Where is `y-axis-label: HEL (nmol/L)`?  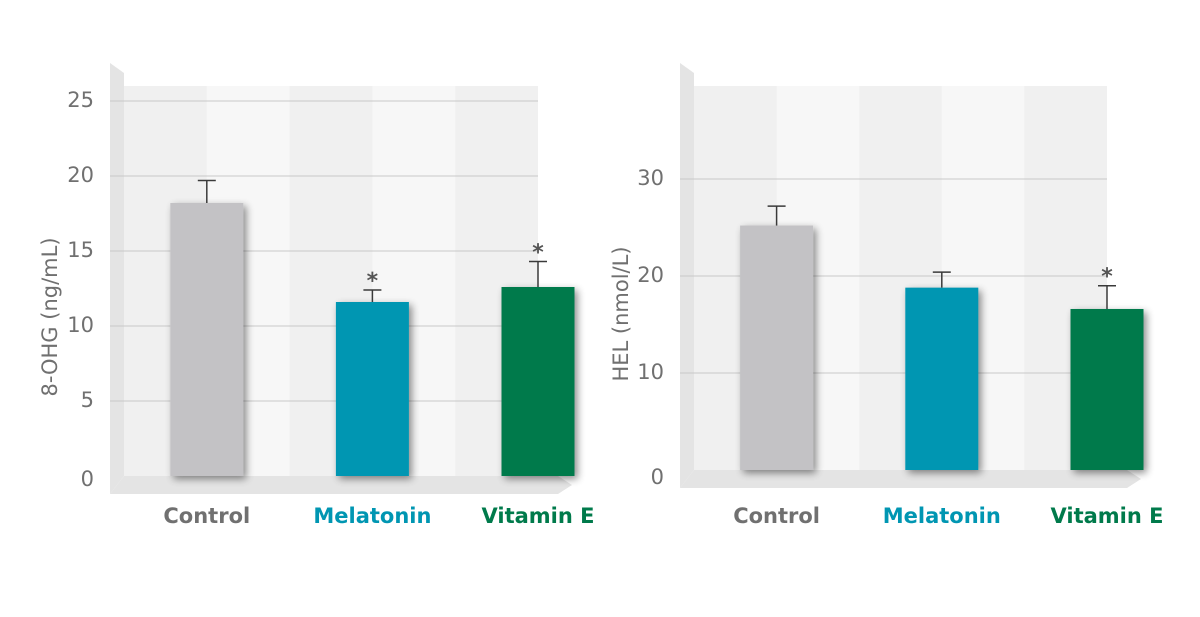
y-axis-label: HEL (nmol/L) is located at coordinates (621, 313).